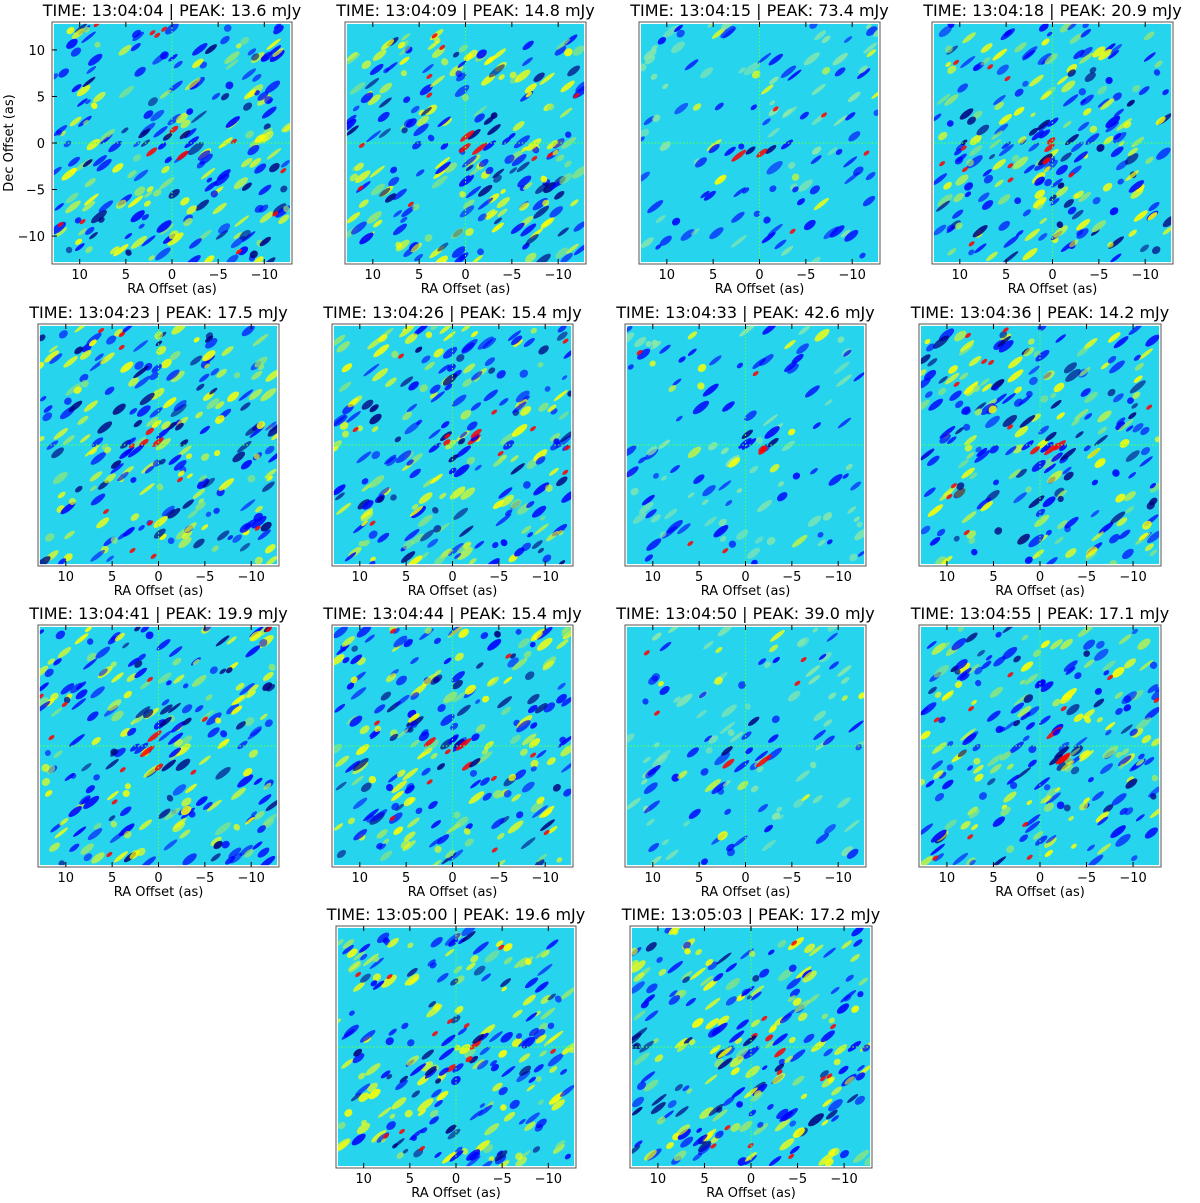 This screenshot has height=1203, width=1200. What do you see at coordinates (31, 237) in the screenshot?
I see `y-tick-label: −10` at bounding box center [31, 237].